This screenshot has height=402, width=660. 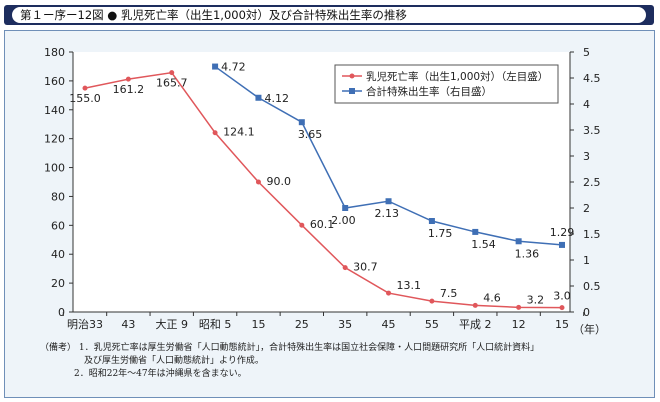 I want to click on right-tick-label: 4, so click(x=586, y=104).